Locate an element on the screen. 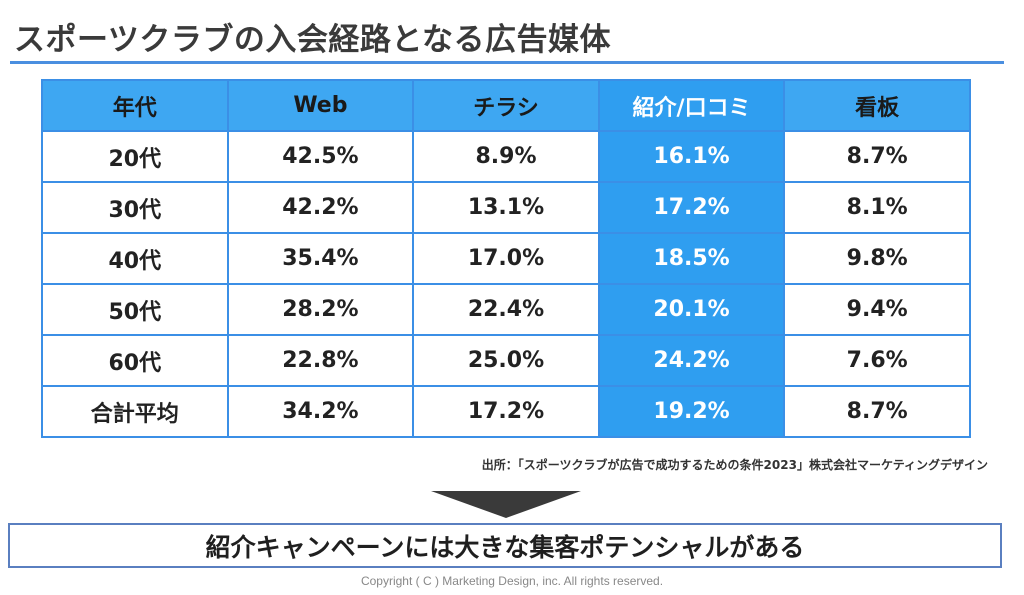 This screenshot has height=595, width=1024. cell-flyer: 8.9% is located at coordinates (506, 156).